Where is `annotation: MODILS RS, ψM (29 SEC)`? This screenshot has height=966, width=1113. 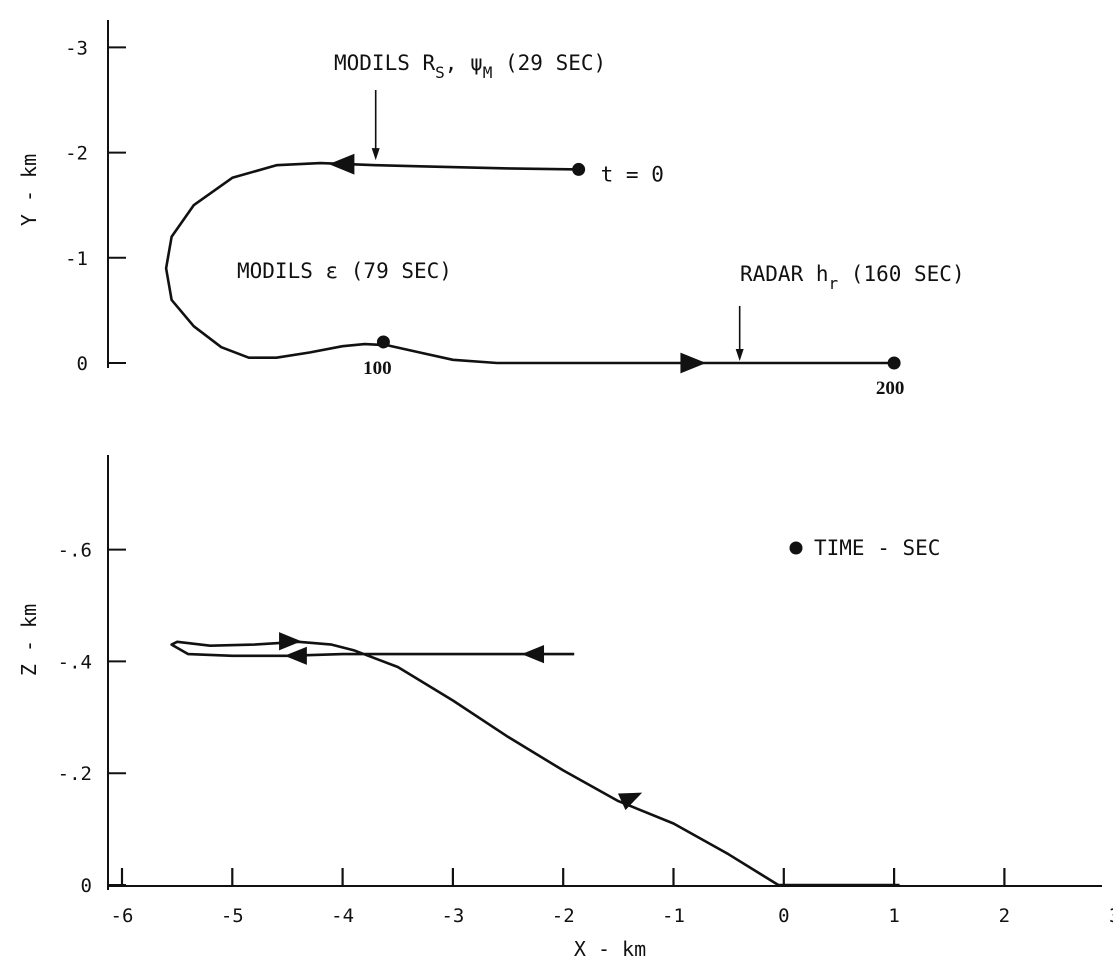 annotation: MODILS RS, ψM (29 SEC) is located at coordinates (470, 106).